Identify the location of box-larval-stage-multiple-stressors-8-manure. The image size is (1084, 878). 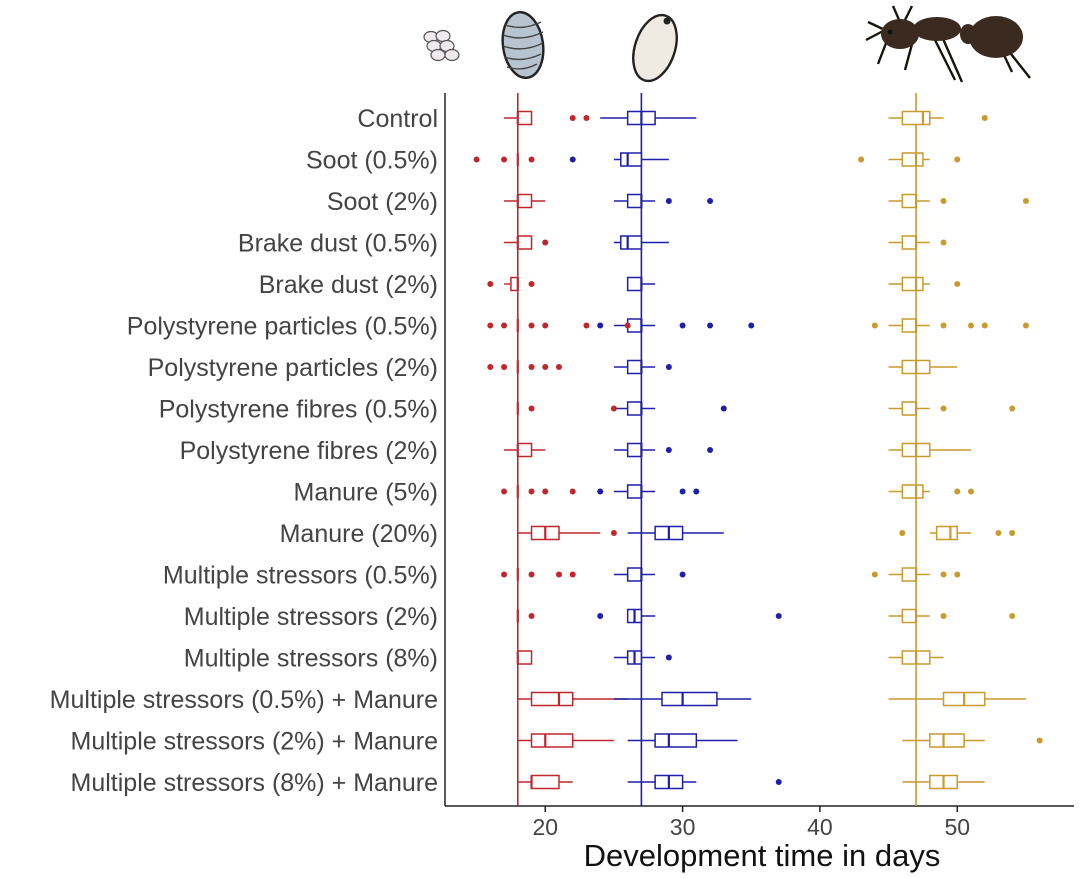
(545, 782).